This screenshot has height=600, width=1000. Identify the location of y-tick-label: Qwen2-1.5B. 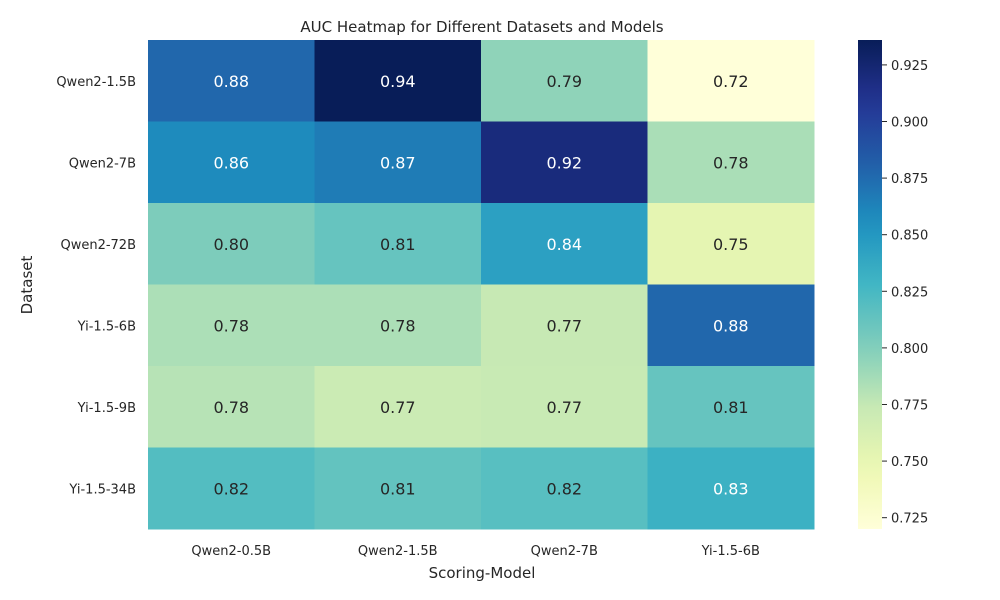
(96, 82).